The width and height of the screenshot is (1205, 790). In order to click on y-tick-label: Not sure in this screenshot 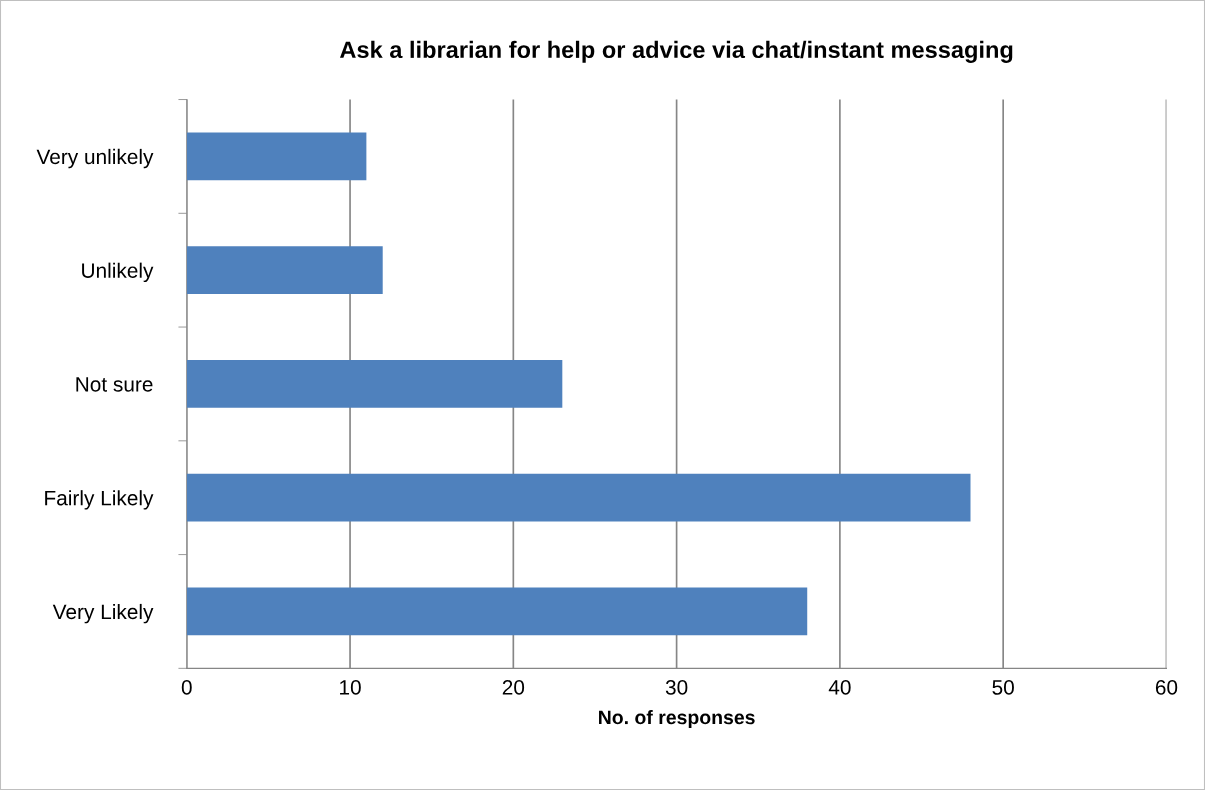, I will do `click(114, 384)`.